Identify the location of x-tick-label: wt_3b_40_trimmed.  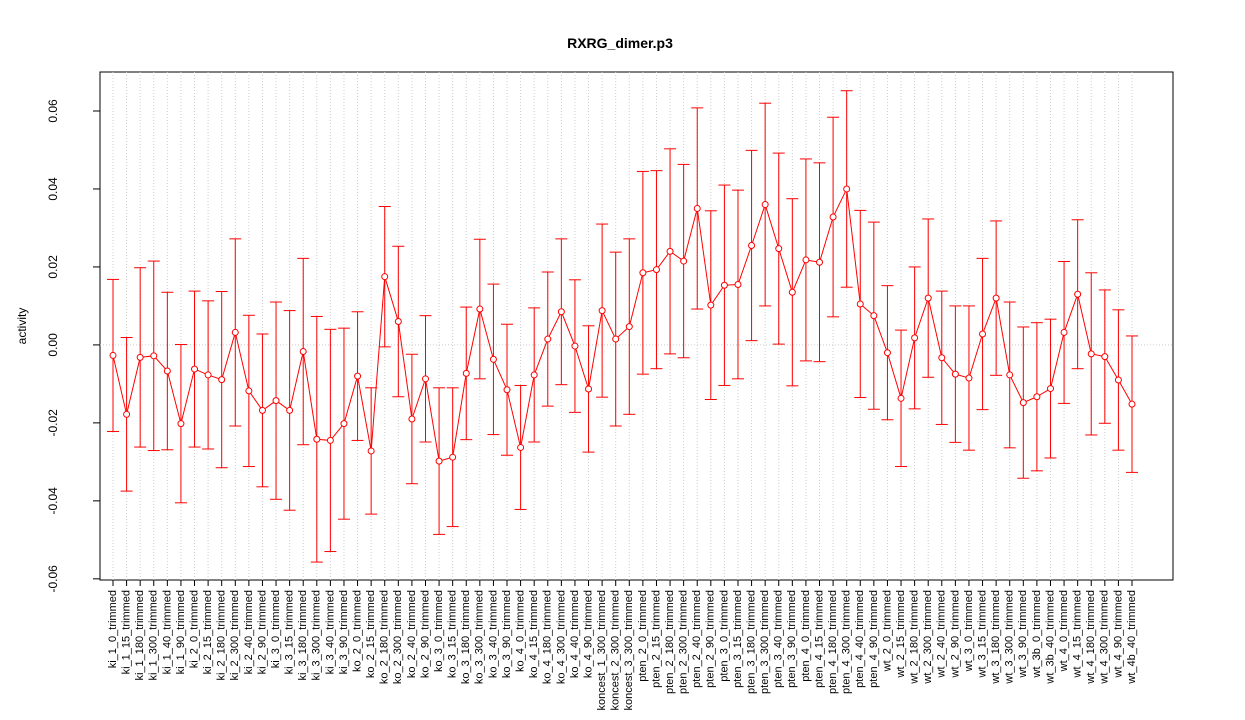
(1050, 637).